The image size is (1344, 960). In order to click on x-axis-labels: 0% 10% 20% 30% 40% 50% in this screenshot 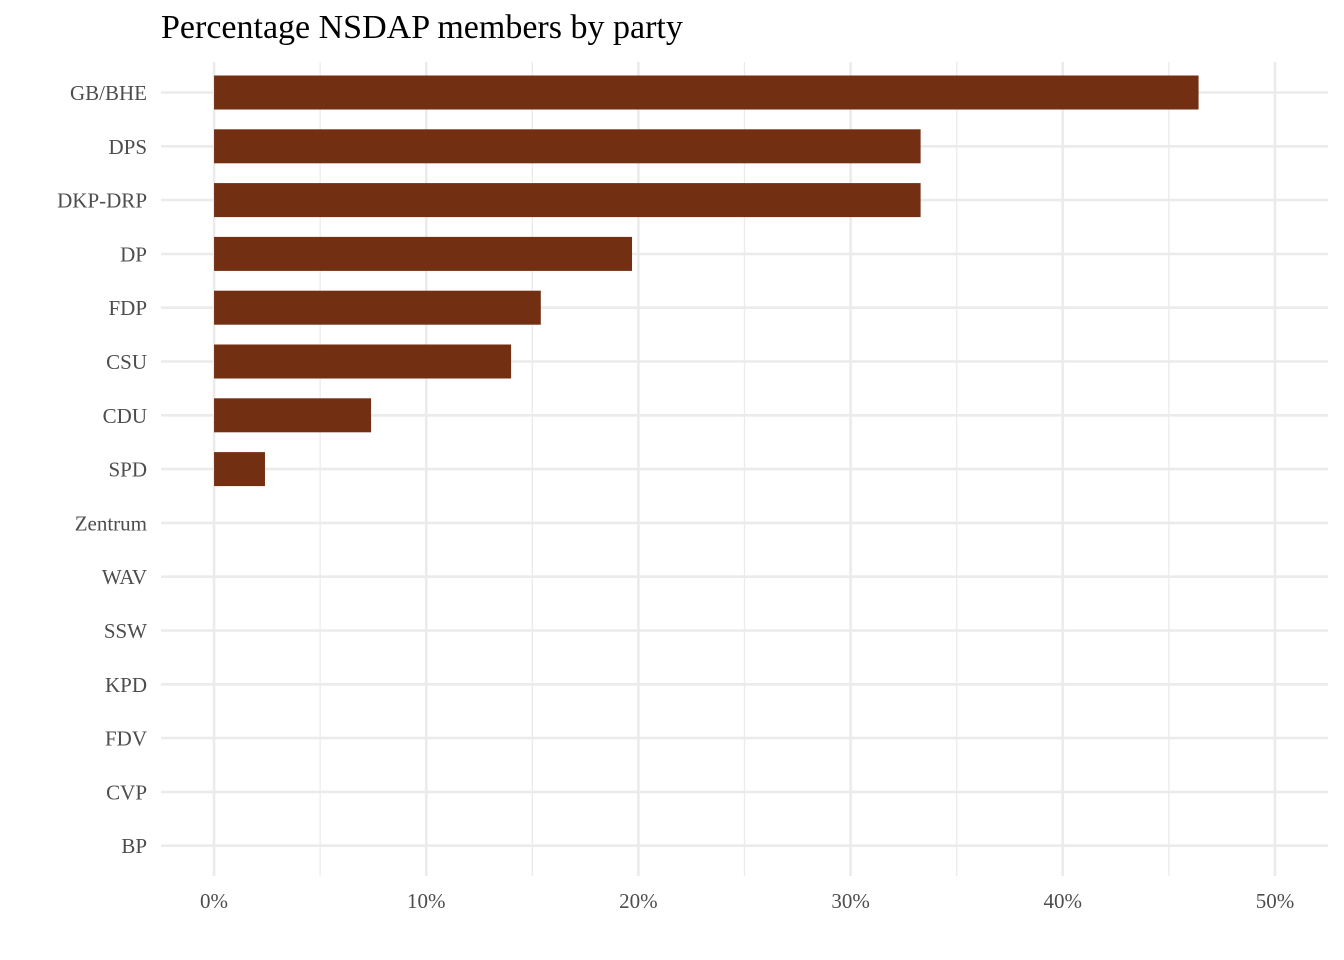, I will do `click(747, 901)`.